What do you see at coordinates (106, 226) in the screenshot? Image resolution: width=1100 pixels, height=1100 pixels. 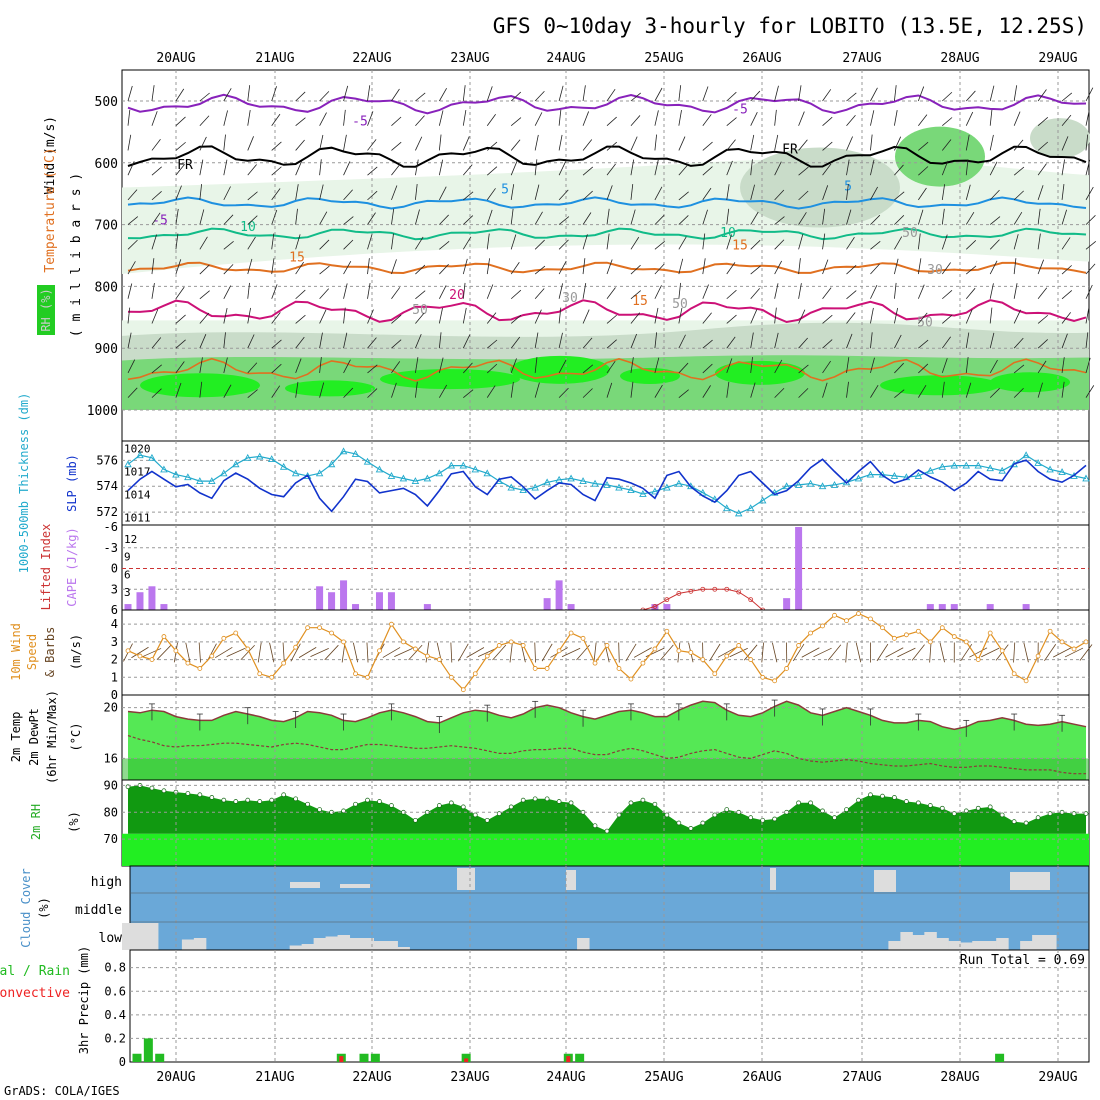 I see `pressure-tick-label: 700` at bounding box center [106, 226].